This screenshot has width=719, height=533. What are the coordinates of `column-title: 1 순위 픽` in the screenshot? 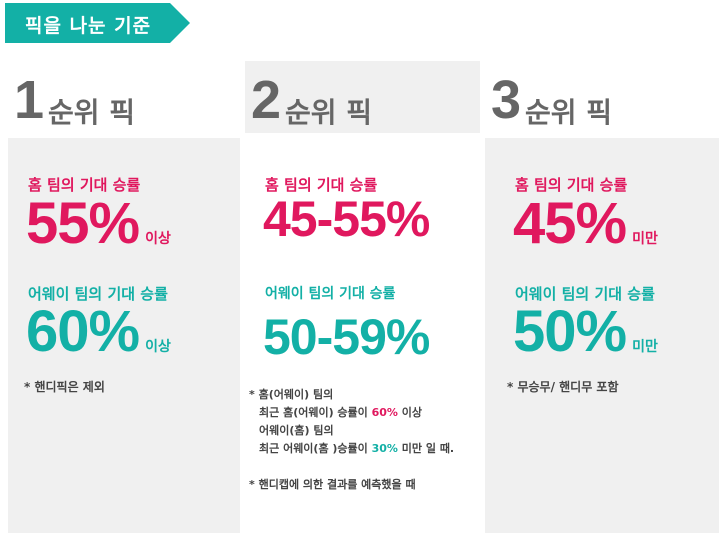 It's located at (124, 97).